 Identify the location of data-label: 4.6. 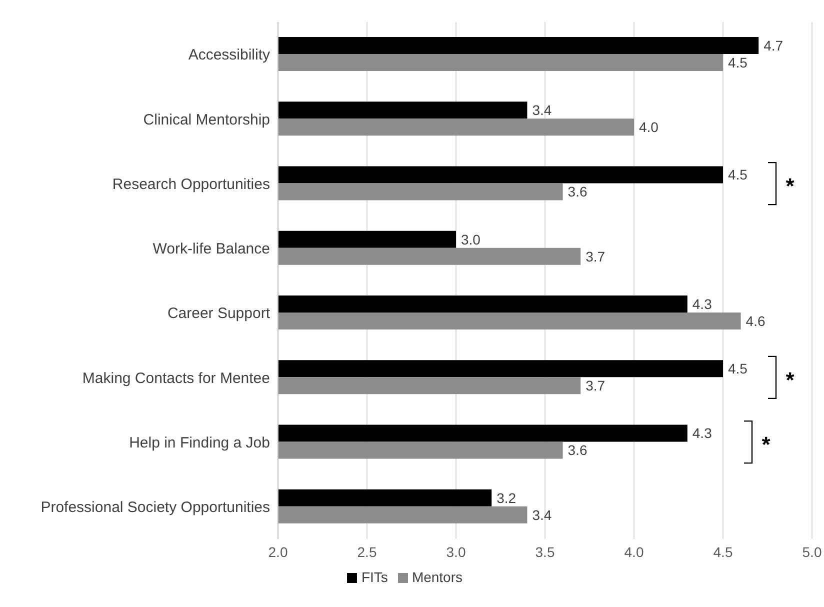
(756, 320).